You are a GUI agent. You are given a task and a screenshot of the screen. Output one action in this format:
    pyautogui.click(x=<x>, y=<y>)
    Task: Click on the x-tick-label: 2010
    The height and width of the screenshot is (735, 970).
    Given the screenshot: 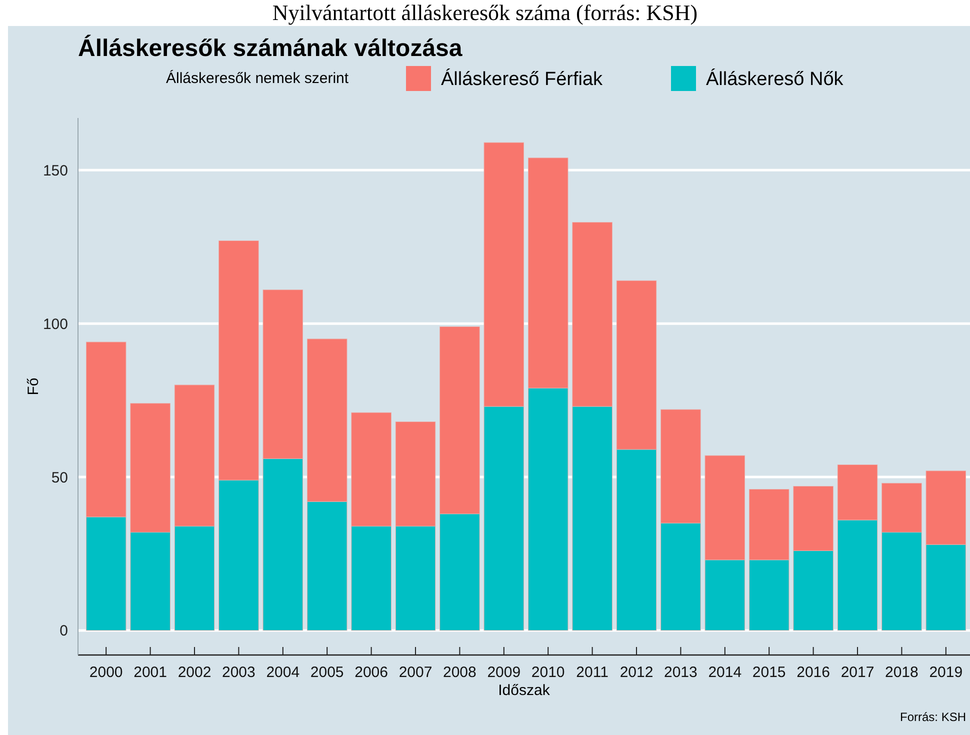 What is the action you would take?
    pyautogui.click(x=548, y=672)
    